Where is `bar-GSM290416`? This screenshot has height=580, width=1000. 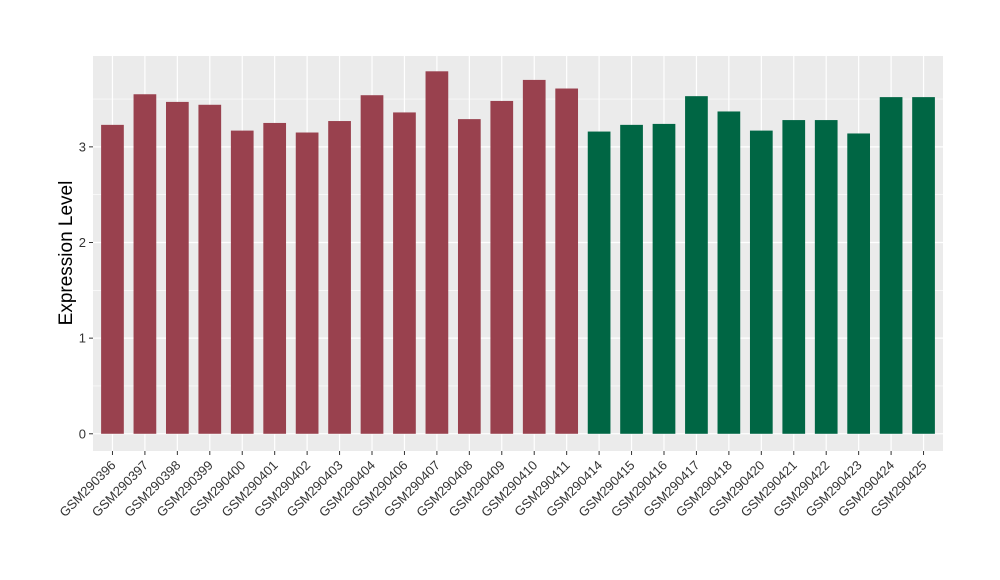
bar-GSM290416 is located at coordinates (664, 278).